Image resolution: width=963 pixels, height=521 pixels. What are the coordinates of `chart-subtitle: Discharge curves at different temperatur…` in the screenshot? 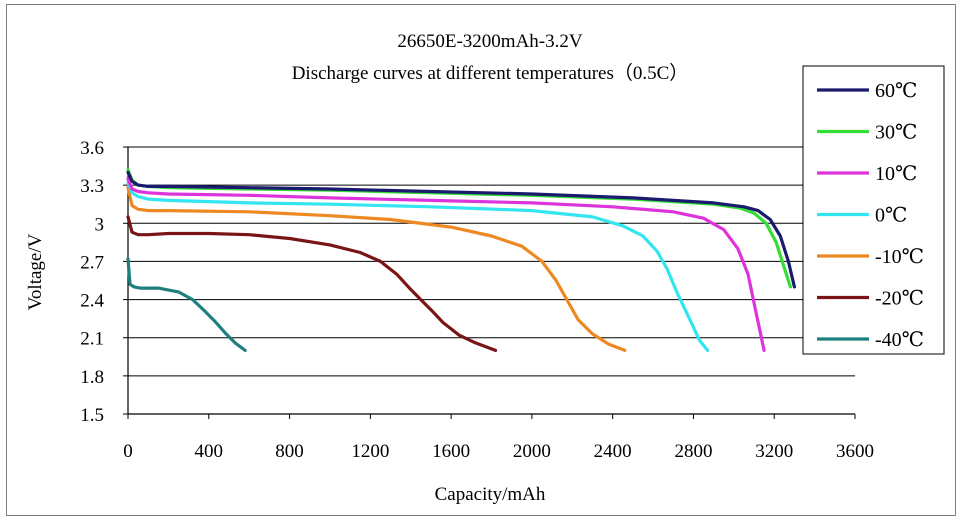 It's located at (490, 73).